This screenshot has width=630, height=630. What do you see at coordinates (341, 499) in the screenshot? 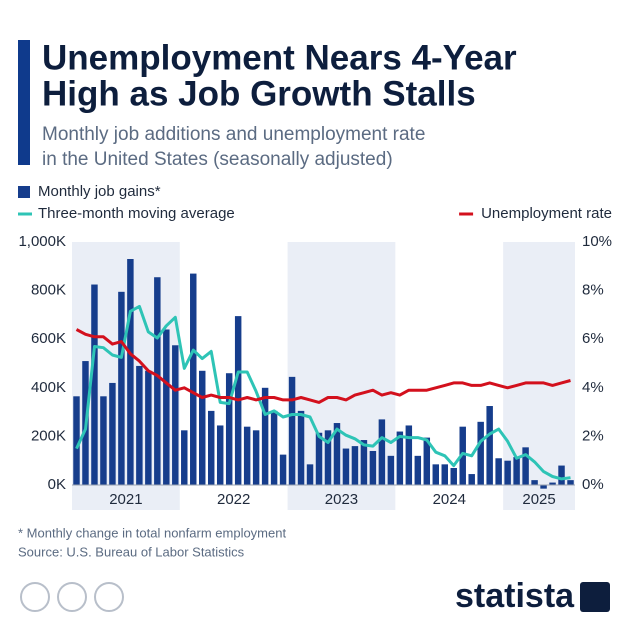
I see `x-tick-label: 2023` at bounding box center [341, 499].